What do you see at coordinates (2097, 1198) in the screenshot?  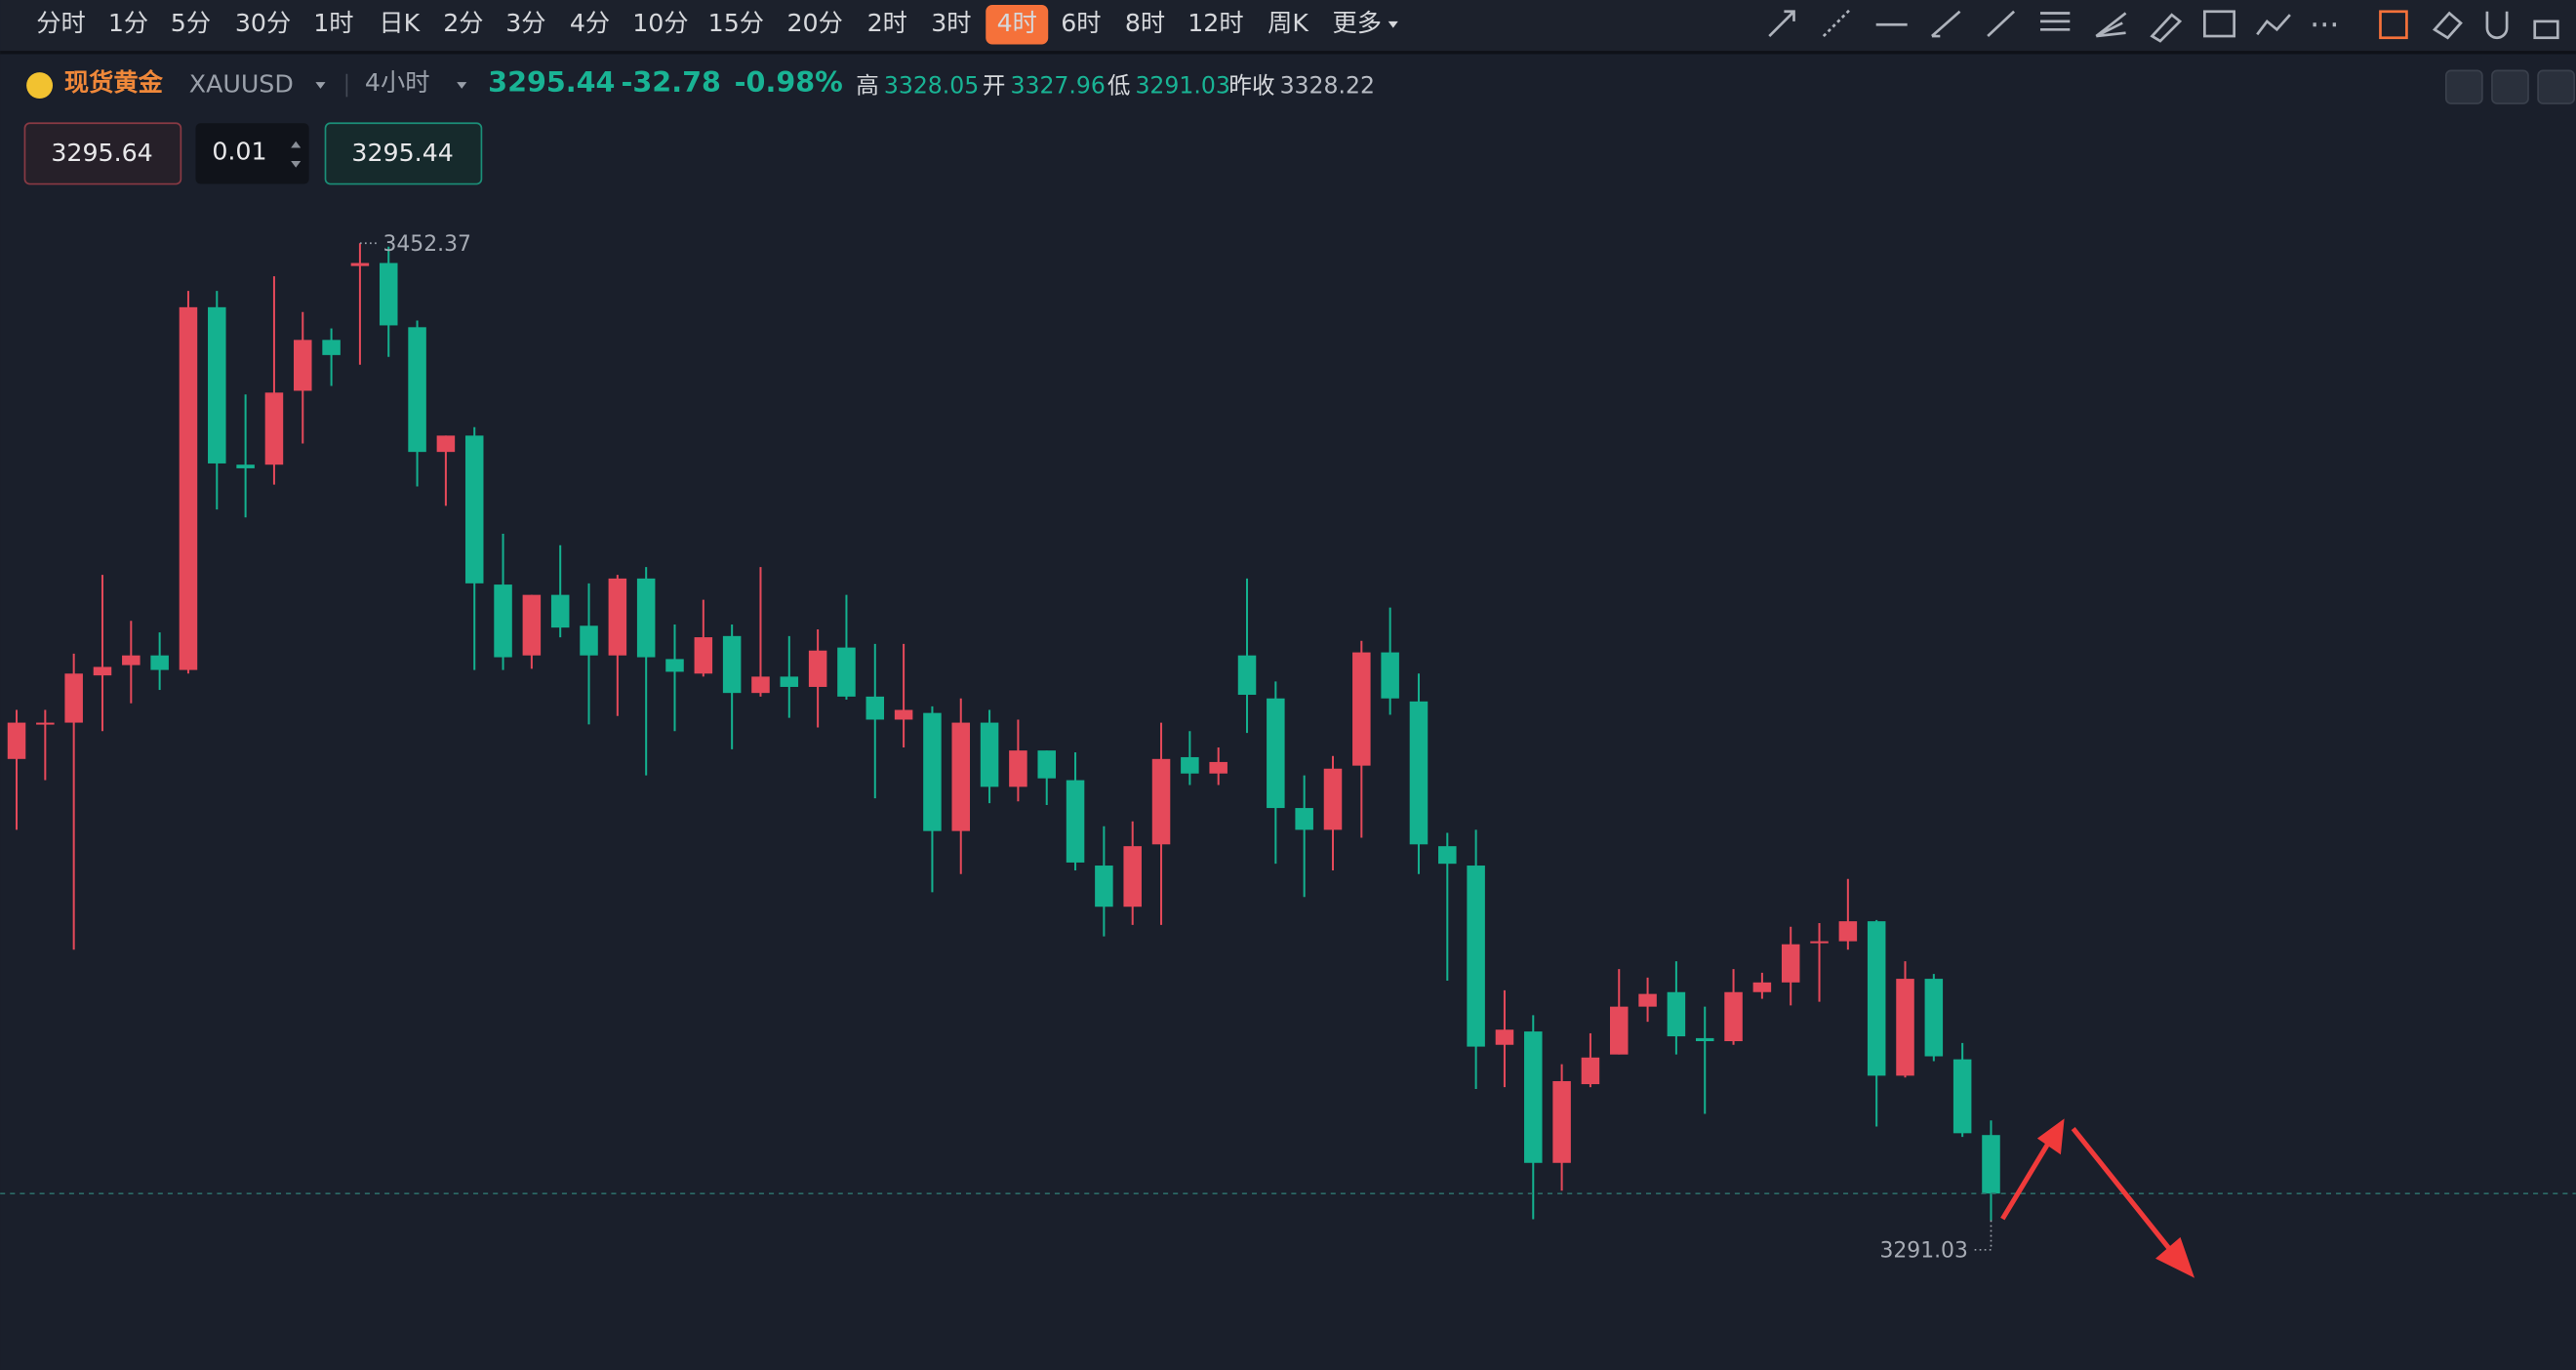 I see `annotation-arrows` at bounding box center [2097, 1198].